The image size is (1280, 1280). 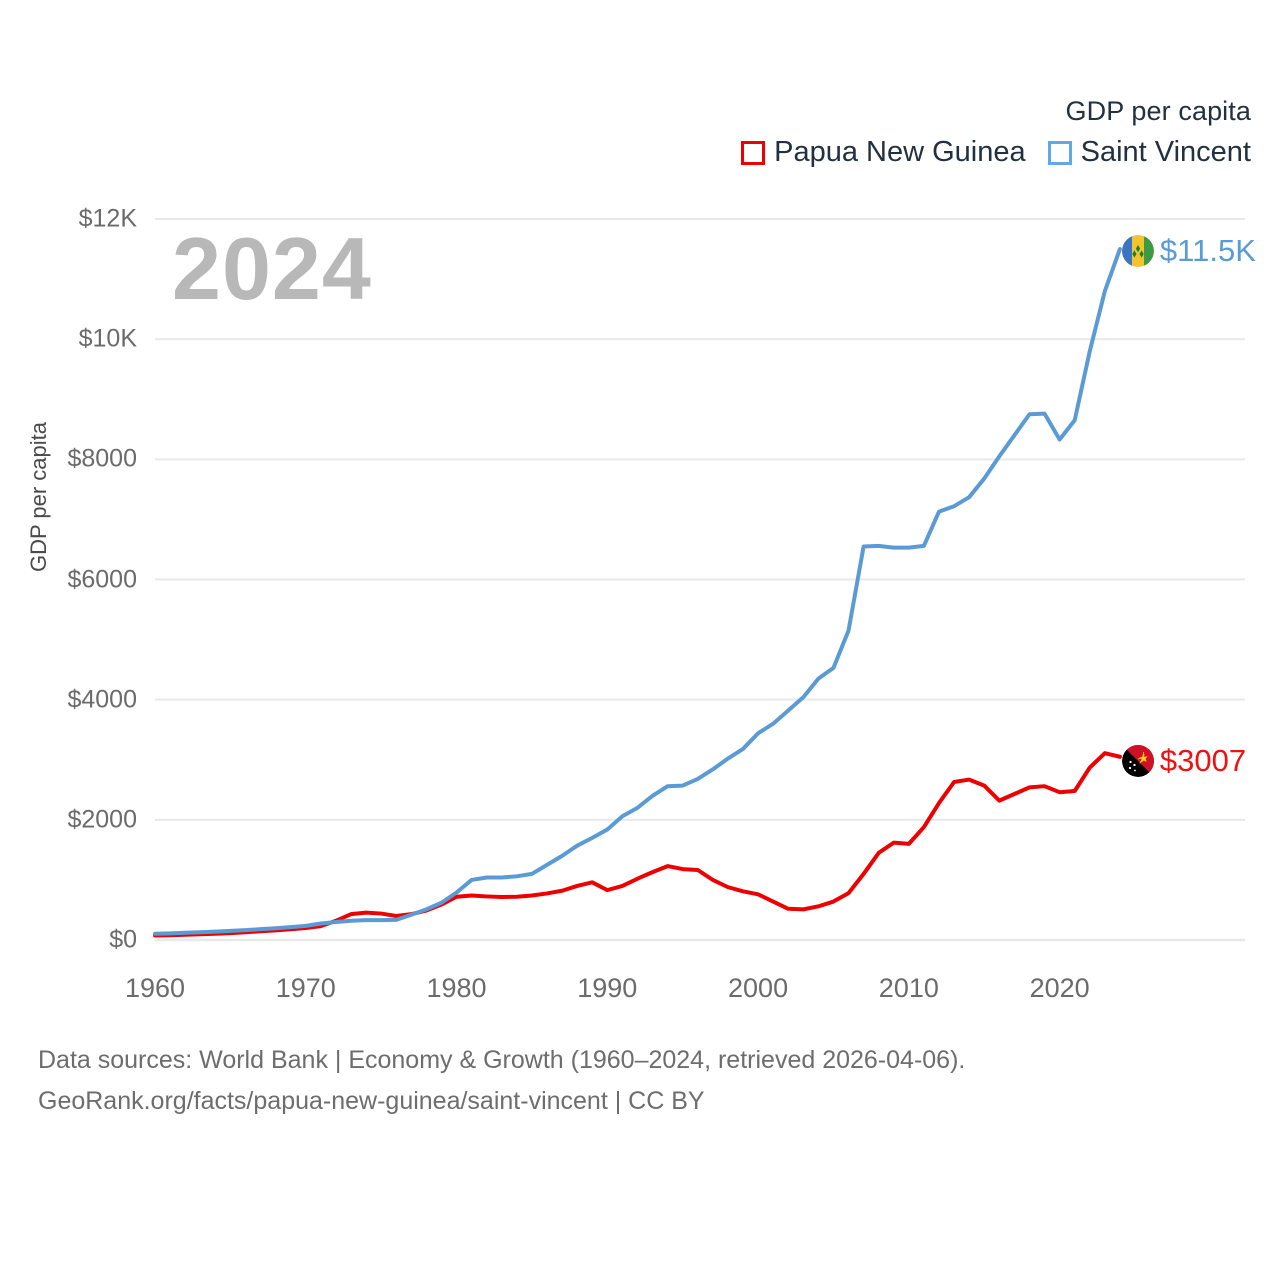 I want to click on endpoint-papua-new-guinea: $3007, so click(x=1184, y=761).